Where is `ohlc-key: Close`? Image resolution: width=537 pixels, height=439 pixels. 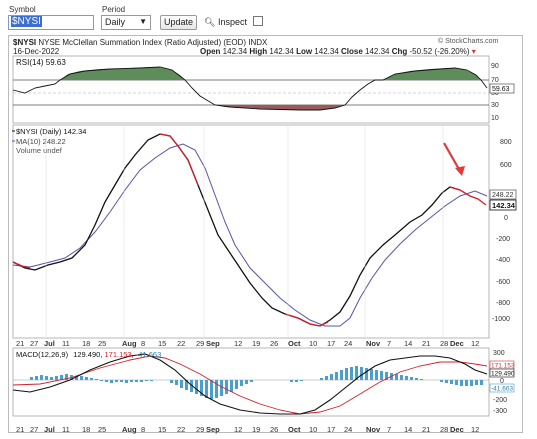 ohlc-key: Close is located at coordinates (353, 51).